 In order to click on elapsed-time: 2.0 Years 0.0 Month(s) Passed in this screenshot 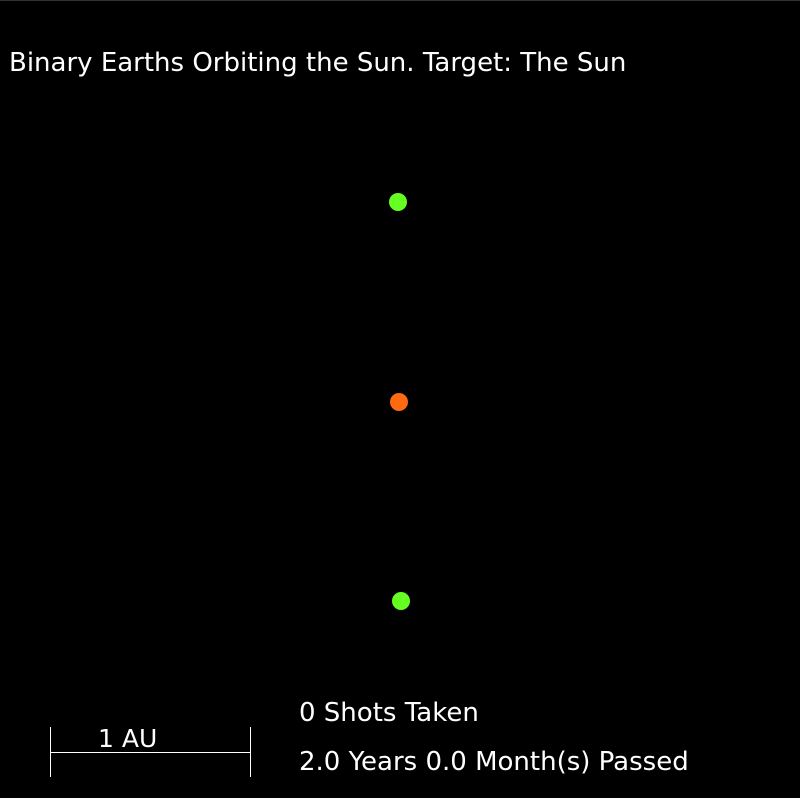, I will do `click(494, 762)`.